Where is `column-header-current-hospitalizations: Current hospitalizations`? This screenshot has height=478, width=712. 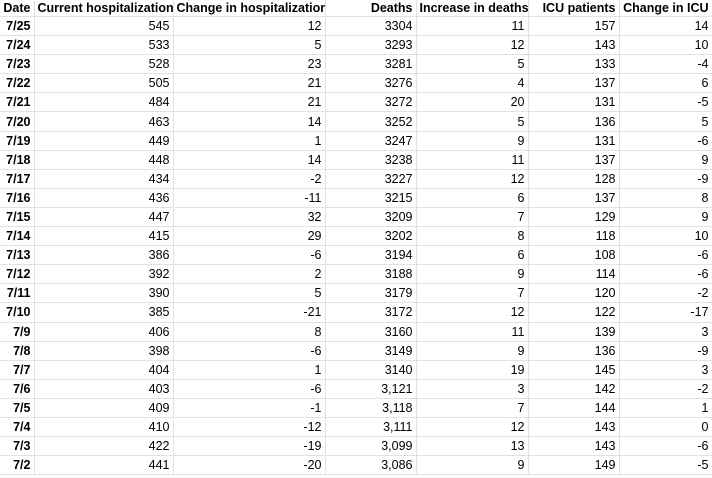
column-header-current-hospitalizations: Current hospitalizations is located at coordinates (104, 8).